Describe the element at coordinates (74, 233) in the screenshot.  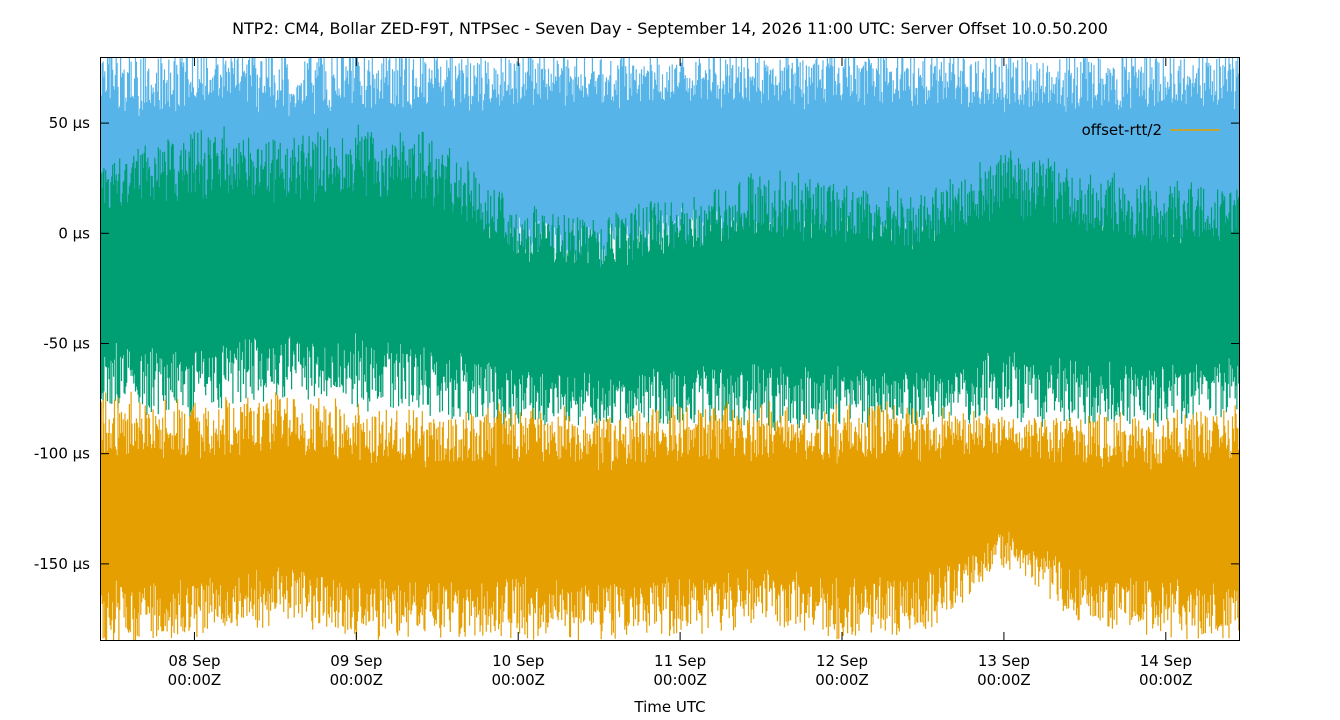
I see `y-tick-label: 0 µs` at that location.